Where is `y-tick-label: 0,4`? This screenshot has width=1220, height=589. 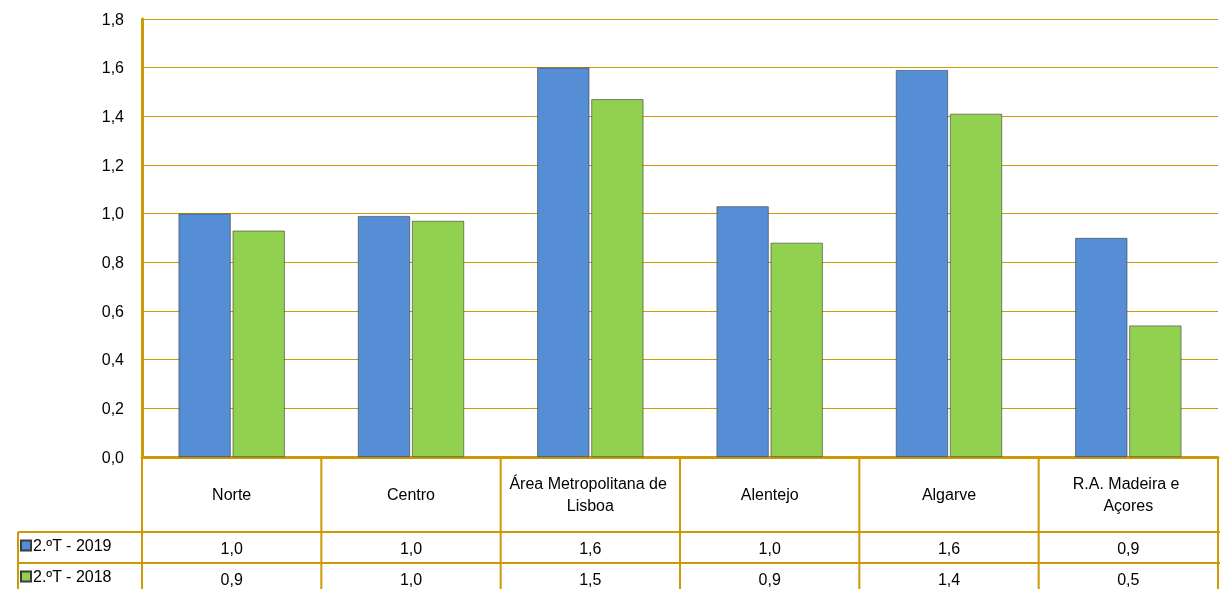
y-tick-label: 0,4 is located at coordinates (113, 360).